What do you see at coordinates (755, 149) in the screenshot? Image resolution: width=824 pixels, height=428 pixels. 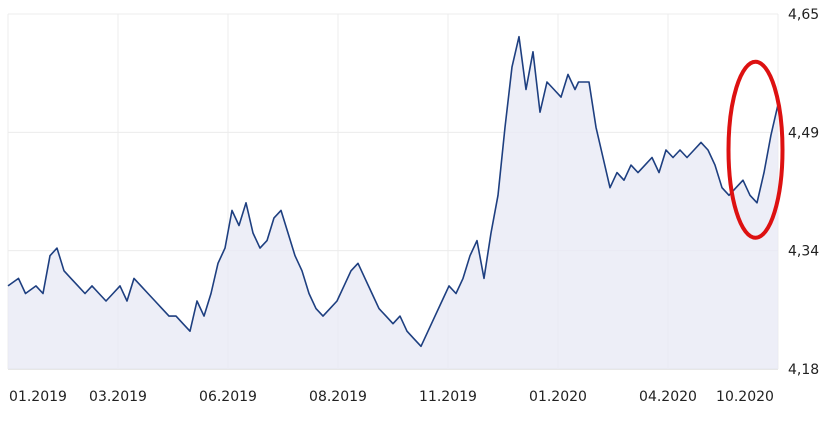 I see `highlight-annotation` at bounding box center [755, 149].